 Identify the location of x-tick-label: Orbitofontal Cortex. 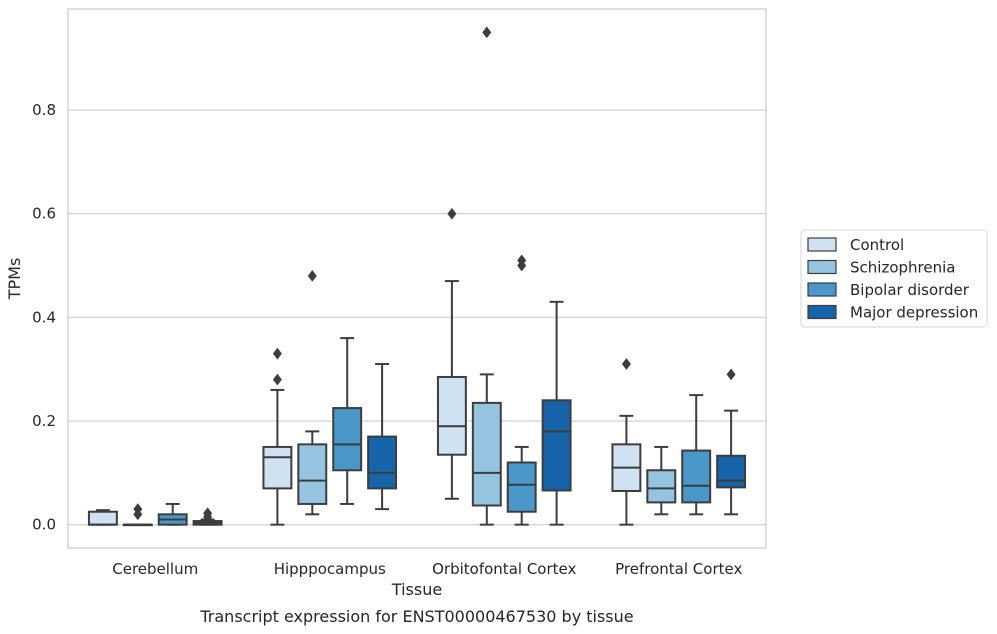
(504, 569).